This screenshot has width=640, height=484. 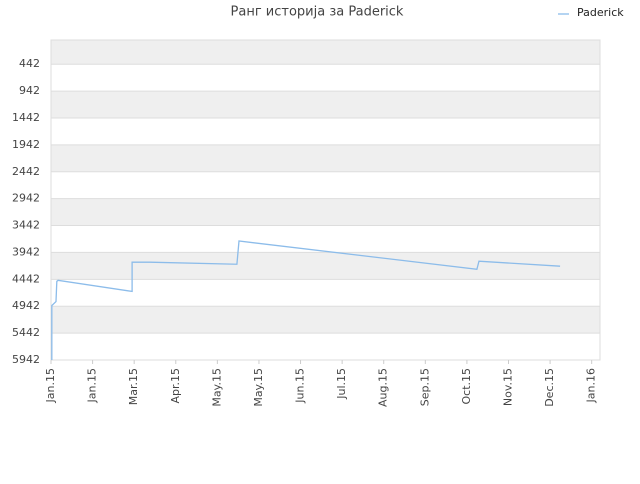 What do you see at coordinates (600, 12) in the screenshot?
I see `legend-label: Paderick` at bounding box center [600, 12].